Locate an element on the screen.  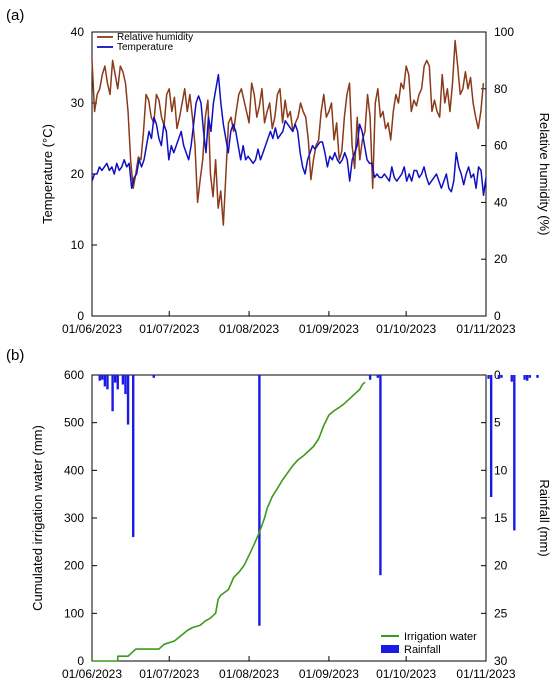
y2-tick-label: 40 is located at coordinates (501, 202).